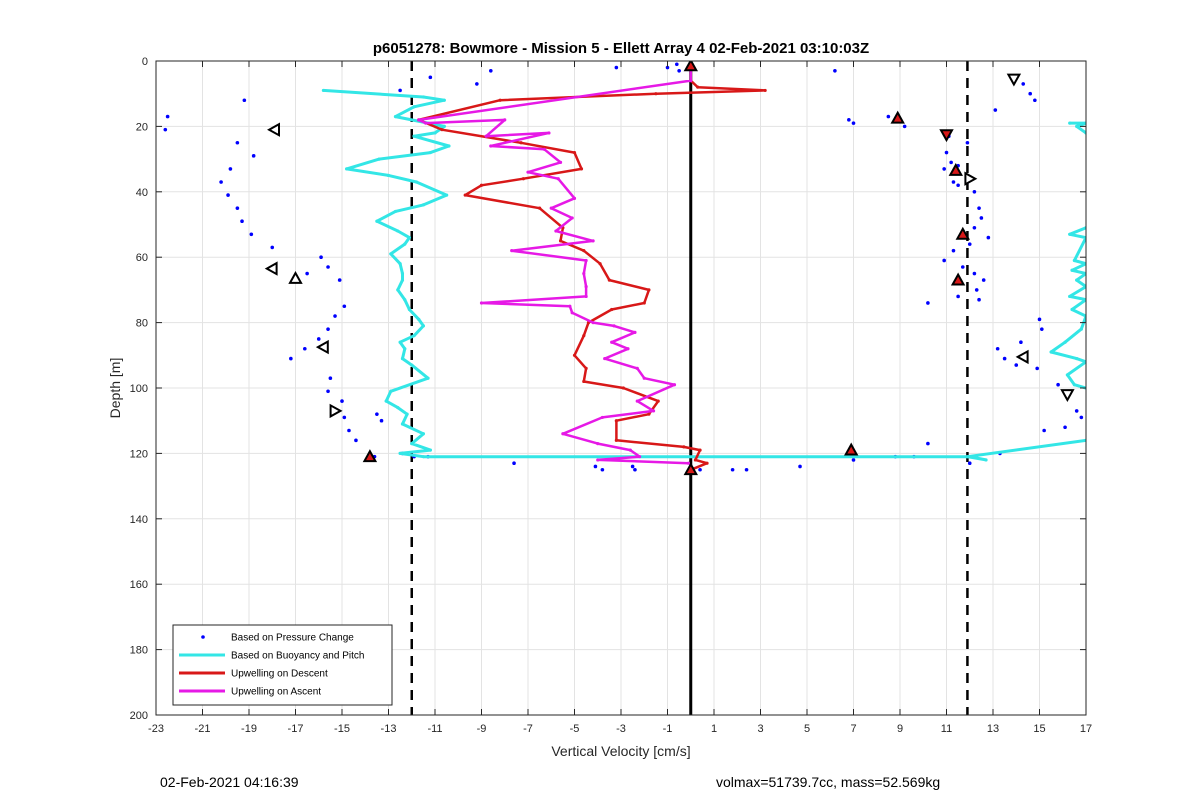 Image resolution: width=1200 pixels, height=804 pixels. I want to click on x-tick-label: 5, so click(807, 729).